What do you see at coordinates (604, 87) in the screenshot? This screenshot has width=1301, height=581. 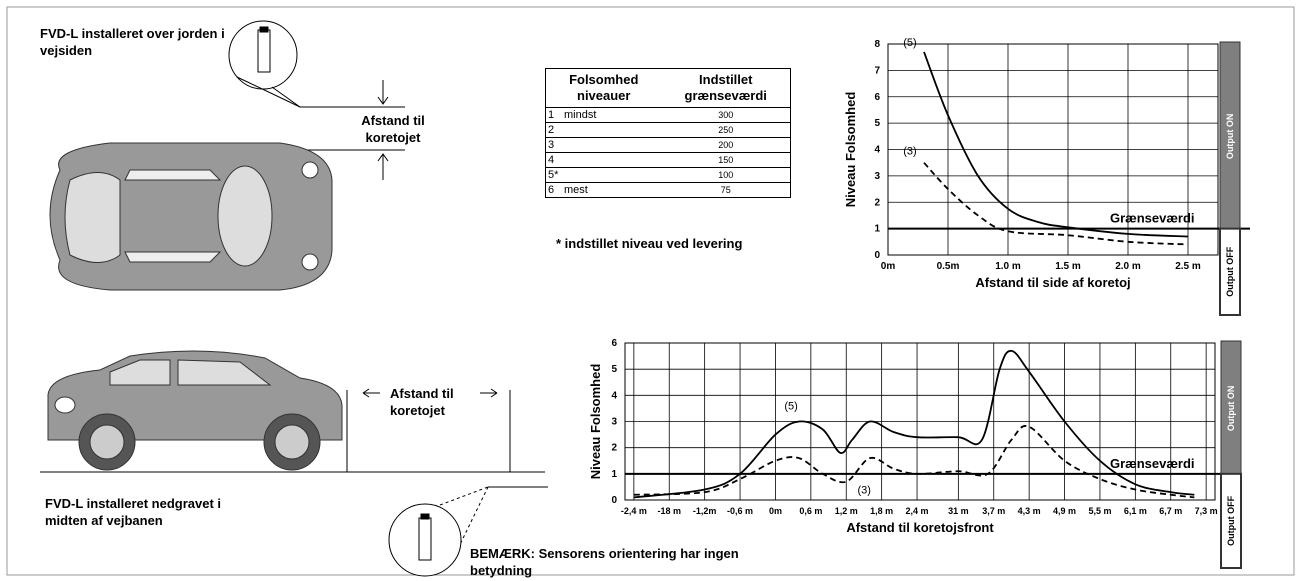 I see `table-header: Folsomhed niveauer` at bounding box center [604, 87].